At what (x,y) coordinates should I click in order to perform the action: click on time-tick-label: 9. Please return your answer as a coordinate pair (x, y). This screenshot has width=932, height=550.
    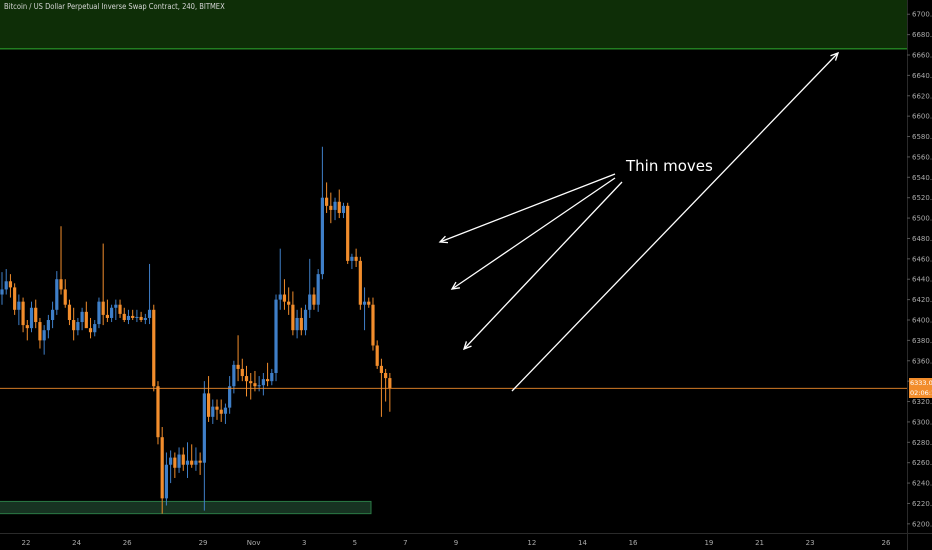
    Looking at the image, I should click on (456, 543).